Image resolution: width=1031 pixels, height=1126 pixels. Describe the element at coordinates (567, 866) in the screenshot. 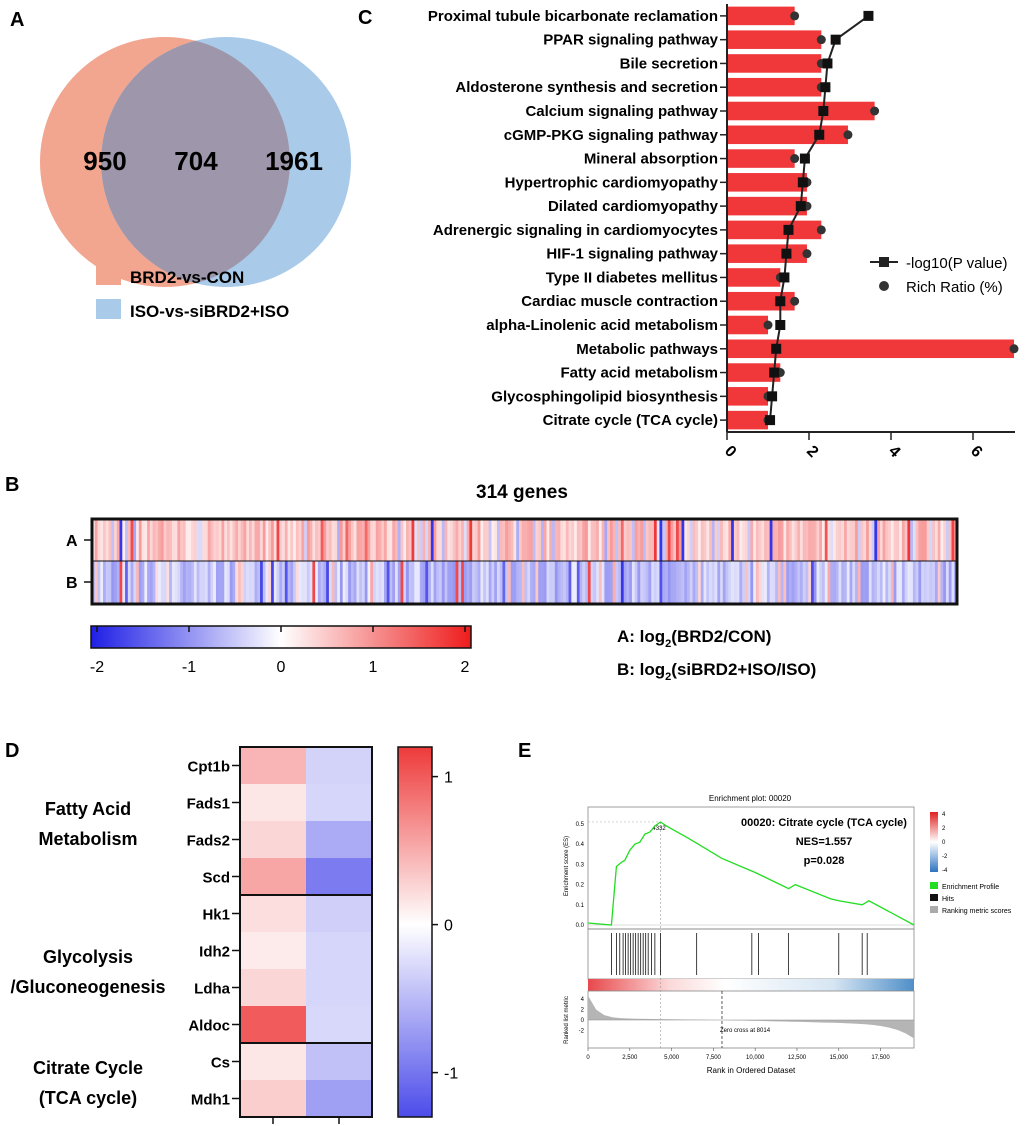

I see `gsea-ylabel-top: Enrichment score (ES)` at that location.